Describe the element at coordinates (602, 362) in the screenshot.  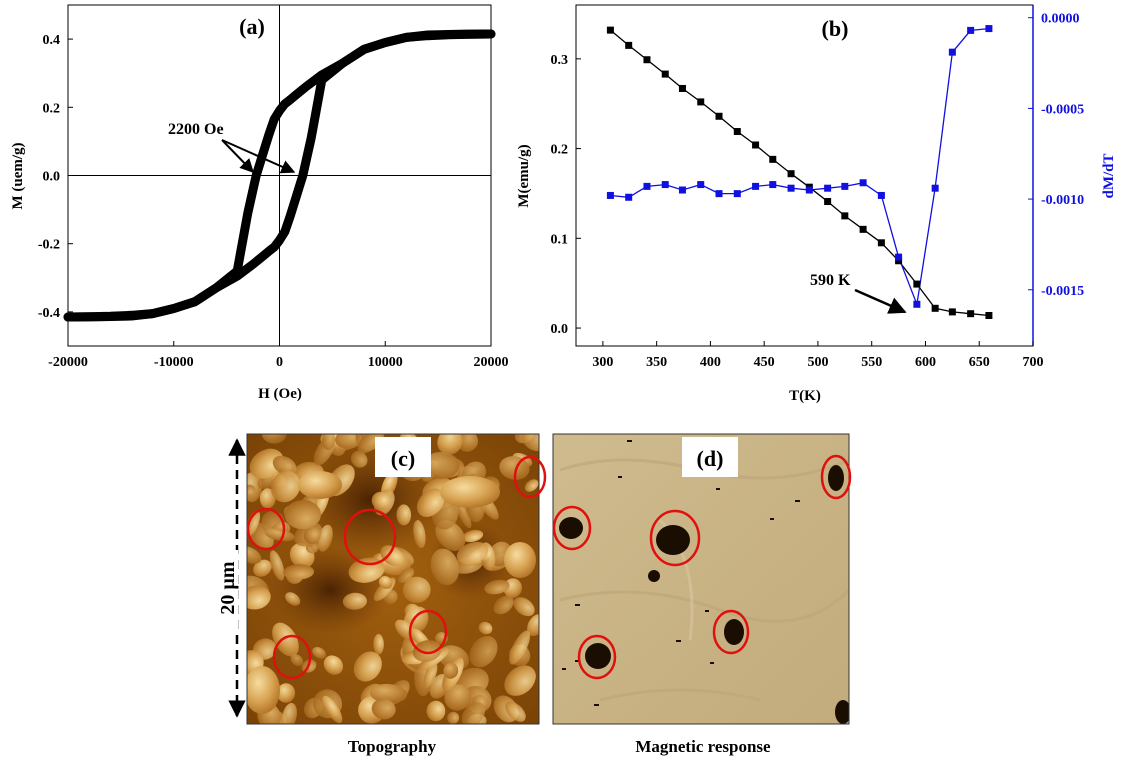
I see `x-tick-label: 300` at that location.